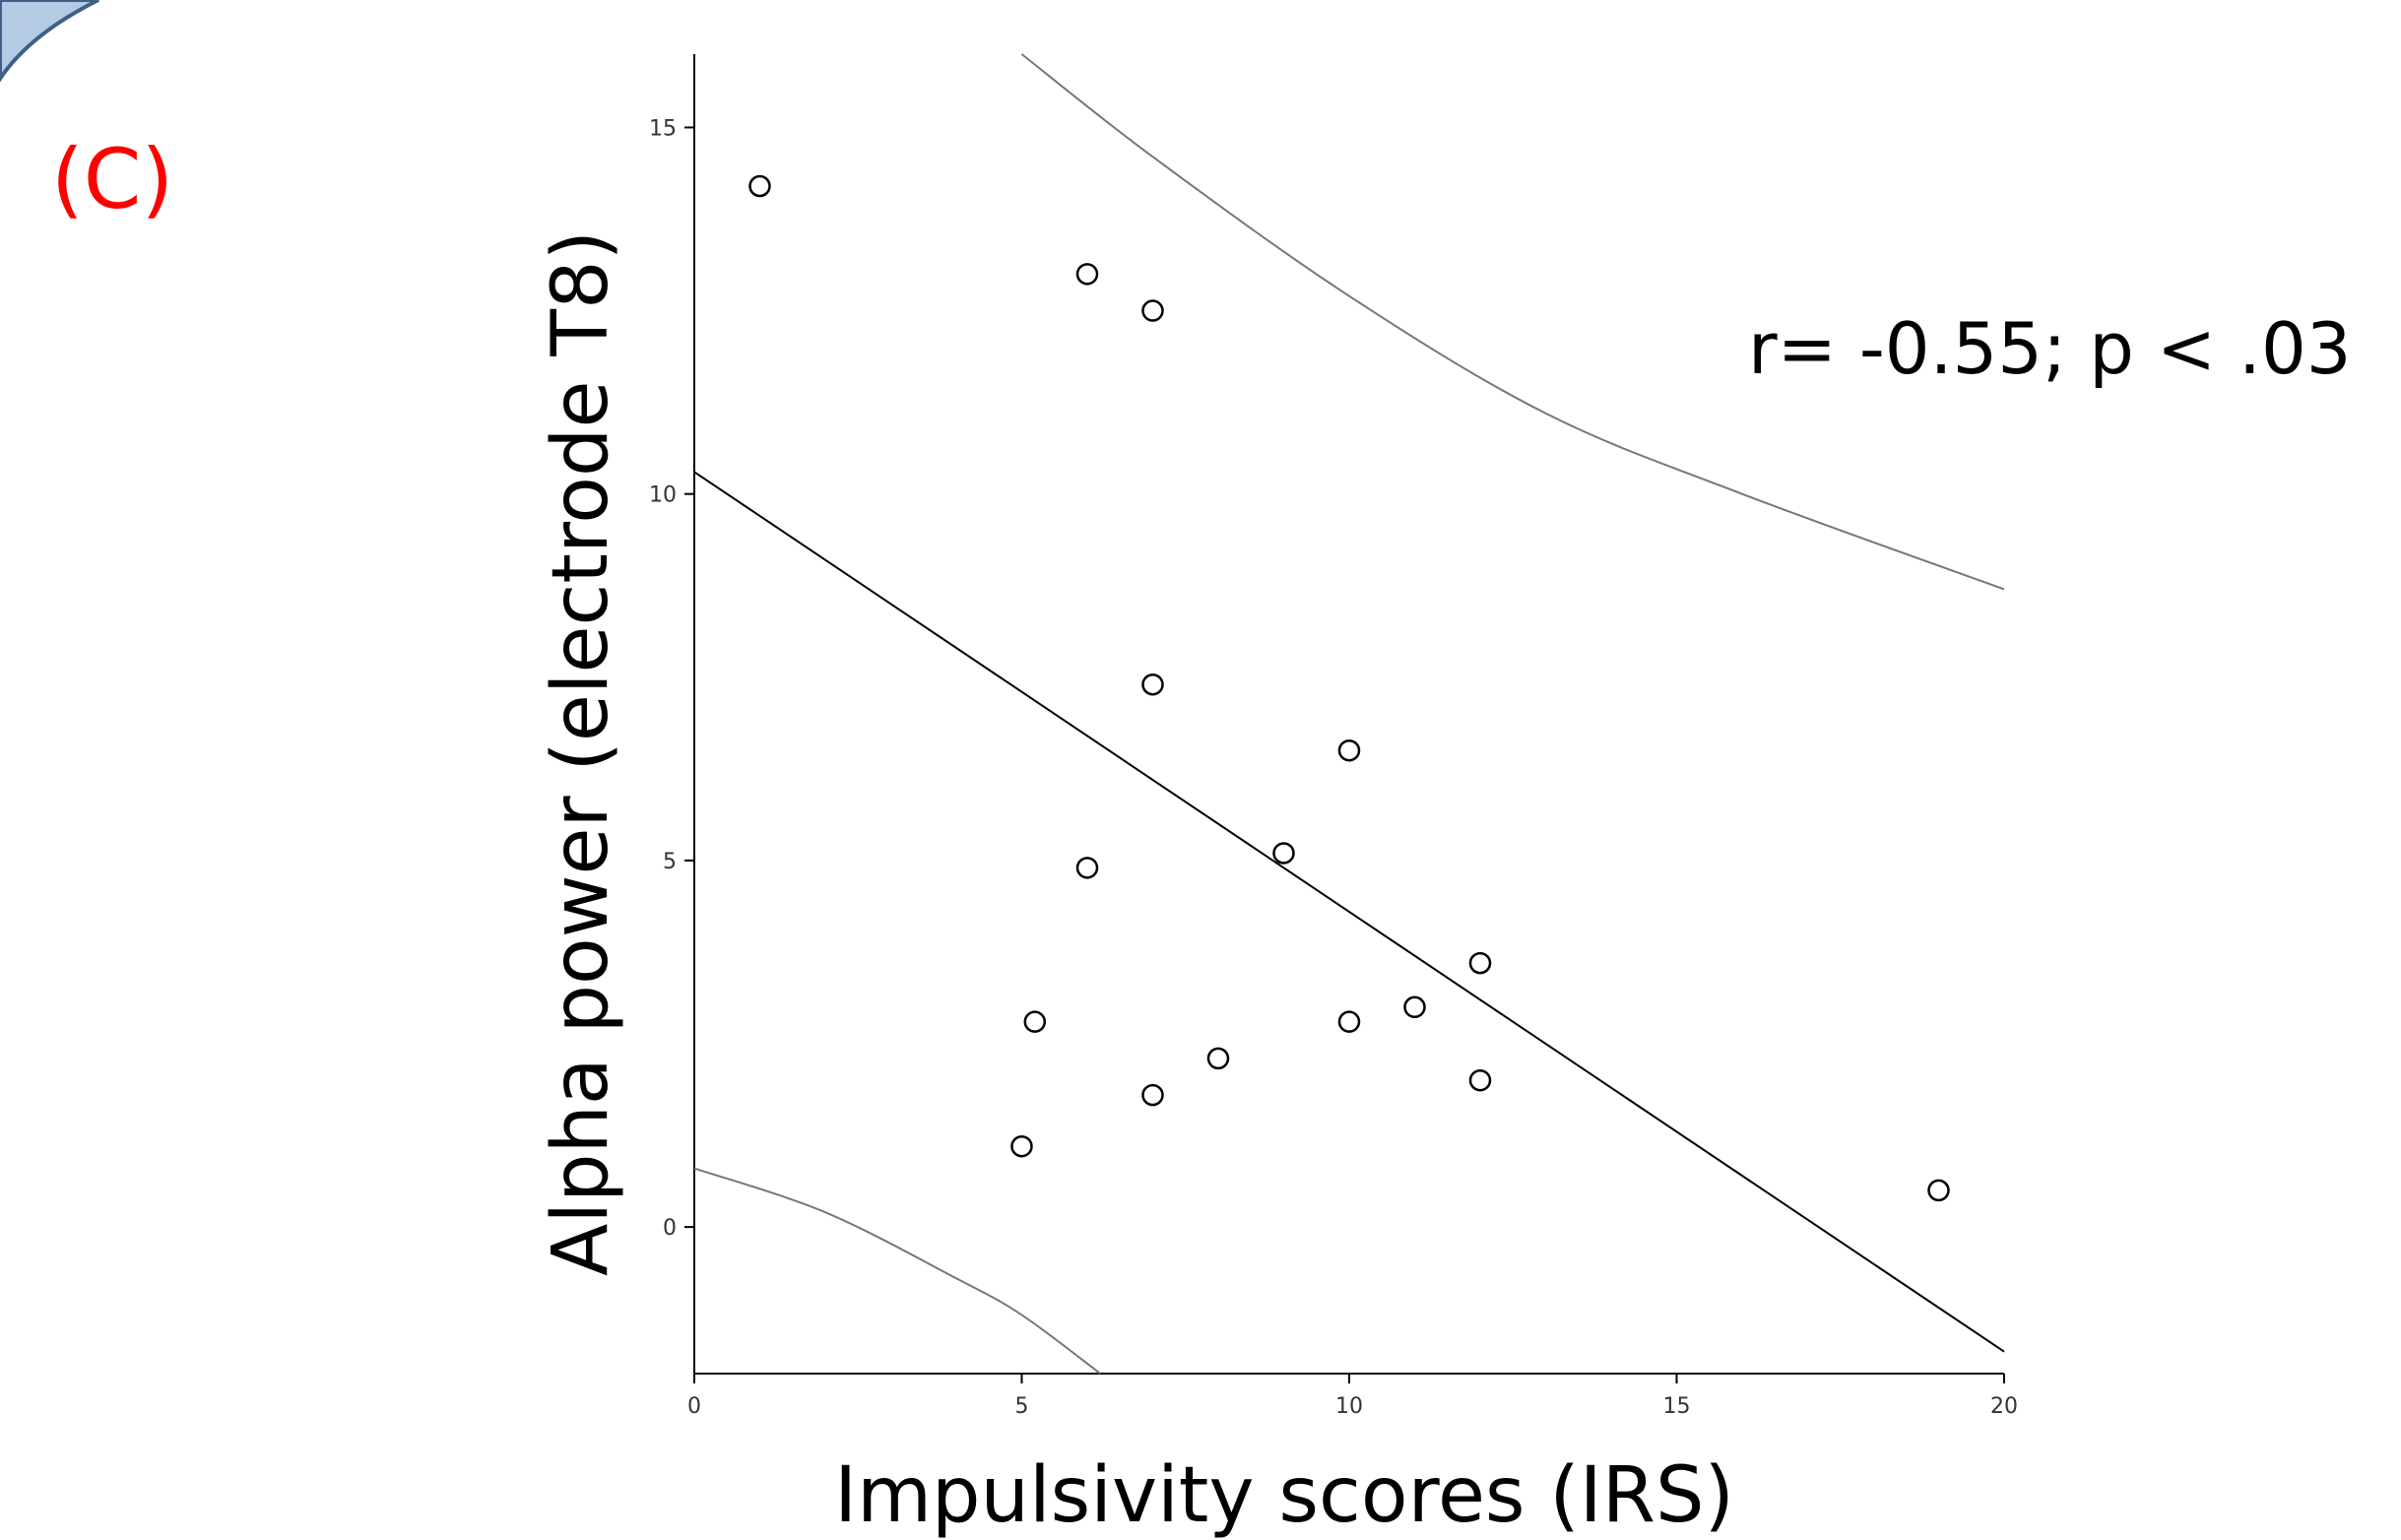  Describe the element at coordinates (670, 1228) in the screenshot. I see `y-tick-label: 0` at that location.